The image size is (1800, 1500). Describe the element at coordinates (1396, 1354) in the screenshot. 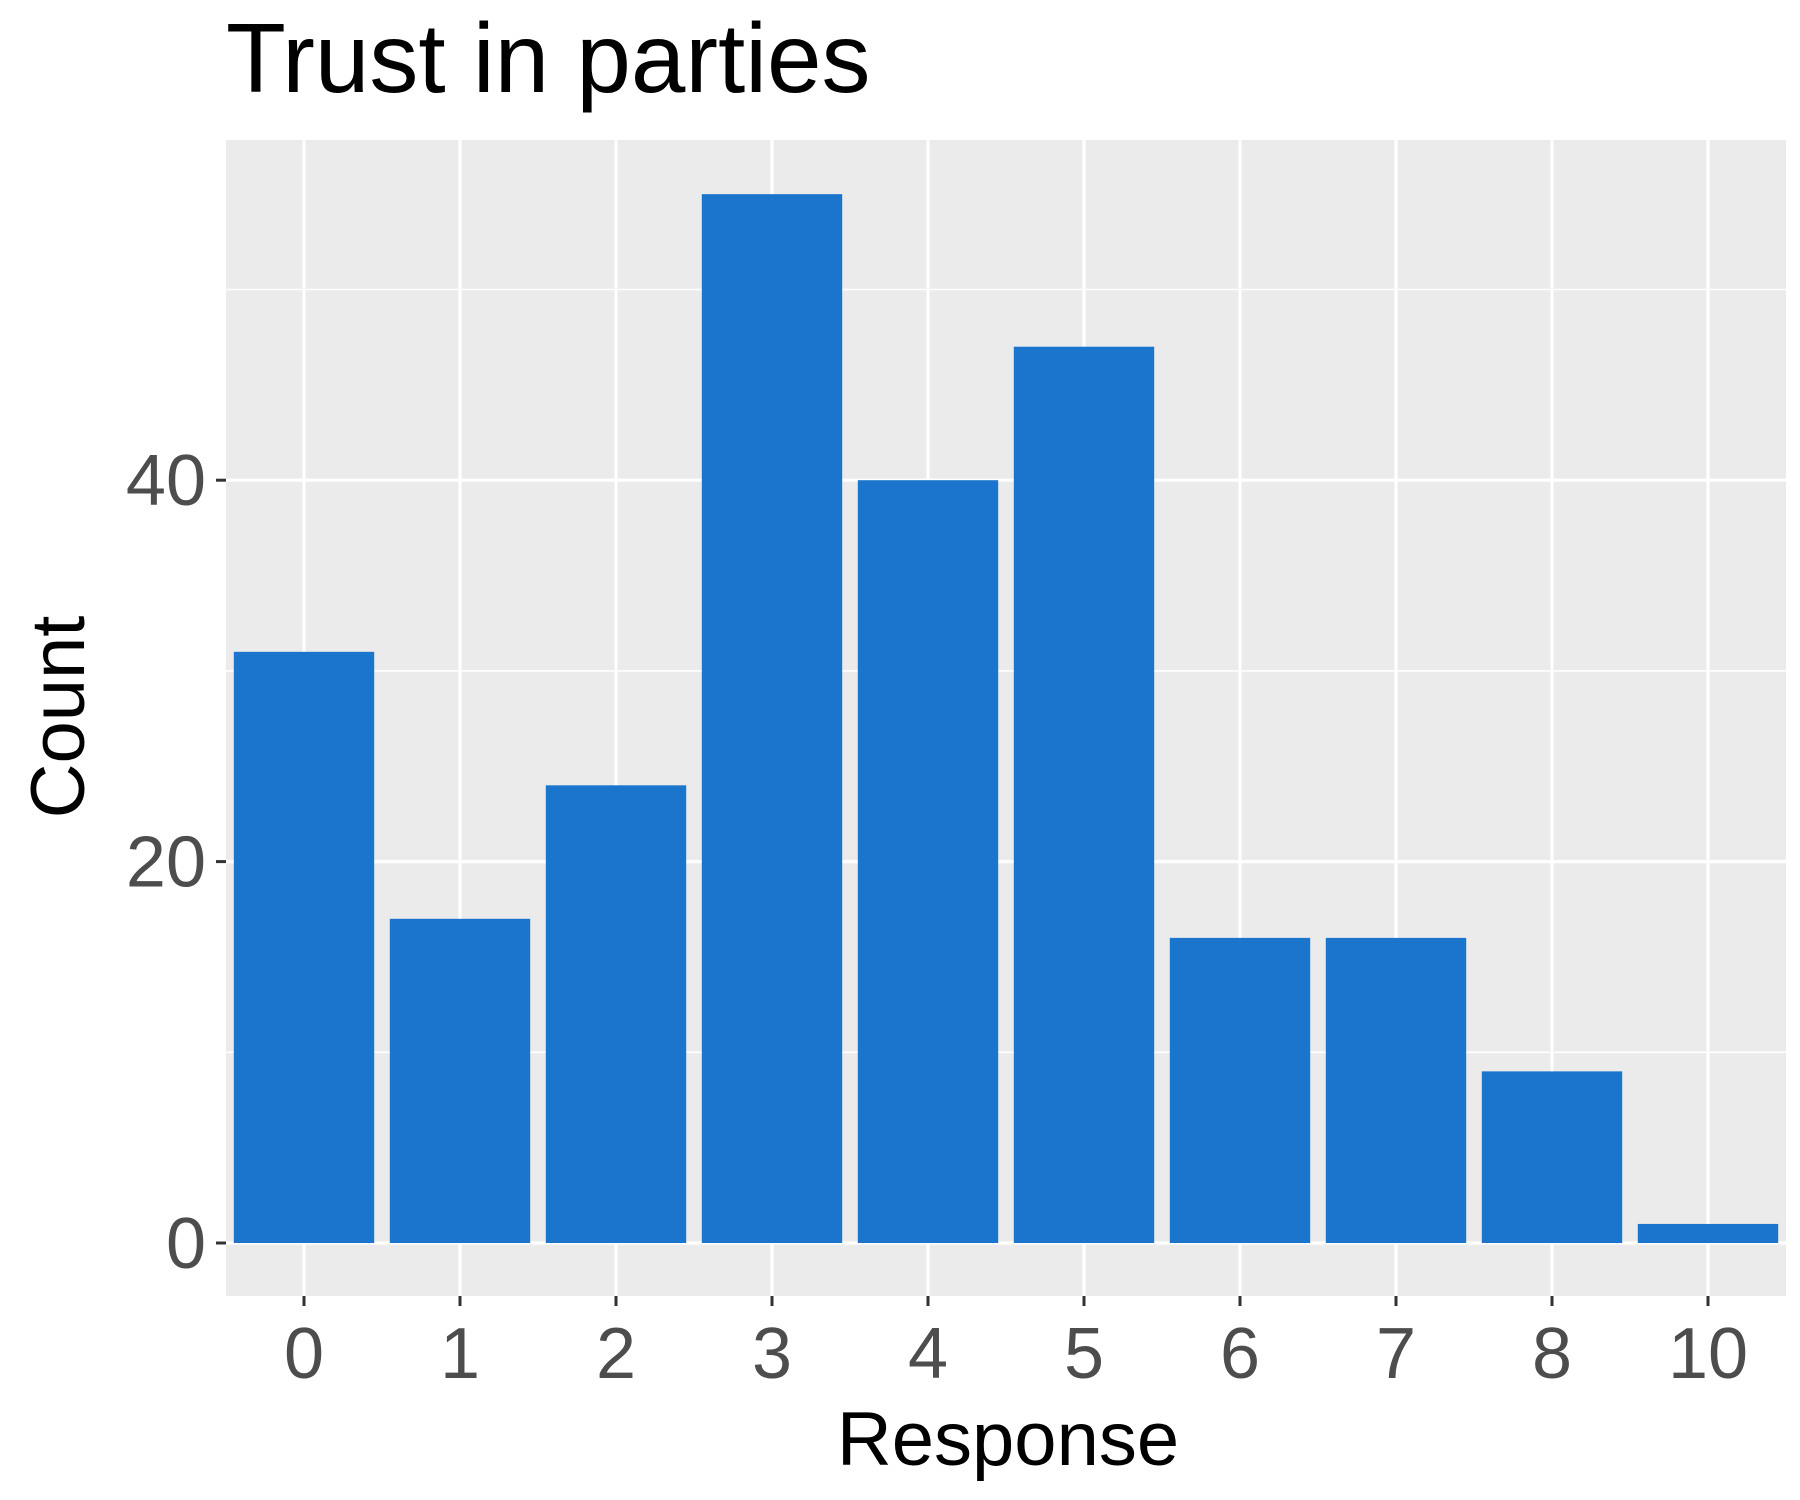

I see `x-tick-label: 7` at that location.